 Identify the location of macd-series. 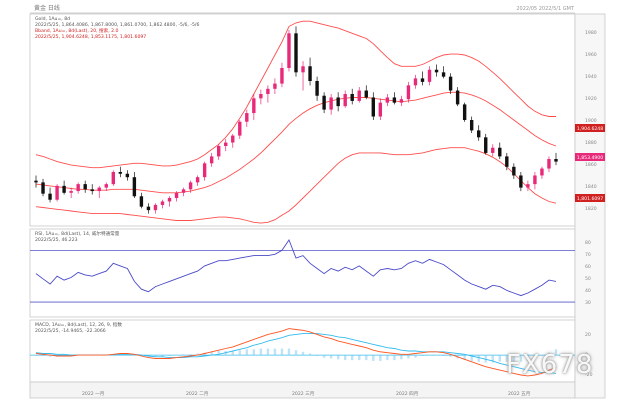
(302, 352).